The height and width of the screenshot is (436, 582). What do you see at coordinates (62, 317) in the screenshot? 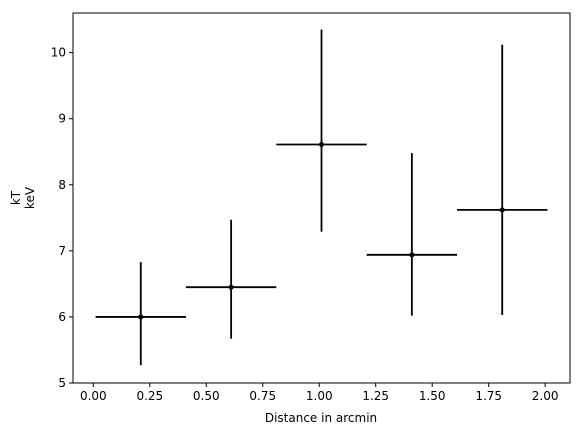
I see `y-tick-label: 6` at bounding box center [62, 317].